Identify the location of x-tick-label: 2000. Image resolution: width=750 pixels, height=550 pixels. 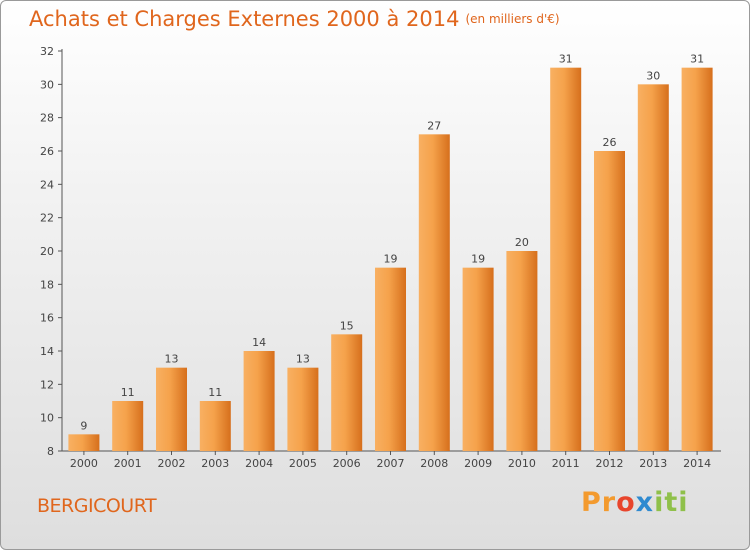
(84, 463).